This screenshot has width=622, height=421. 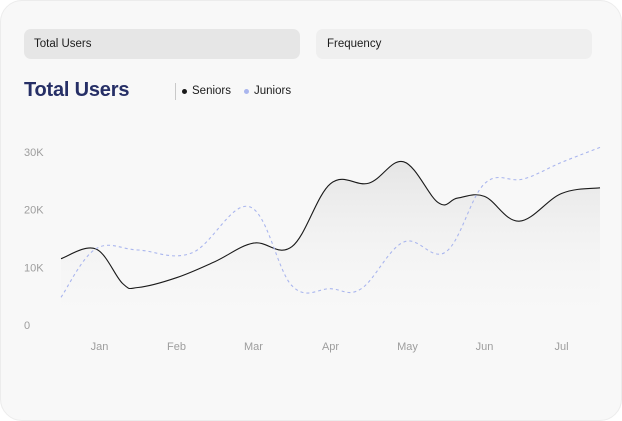 I want to click on tab-frequency: Frequency, so click(x=454, y=44).